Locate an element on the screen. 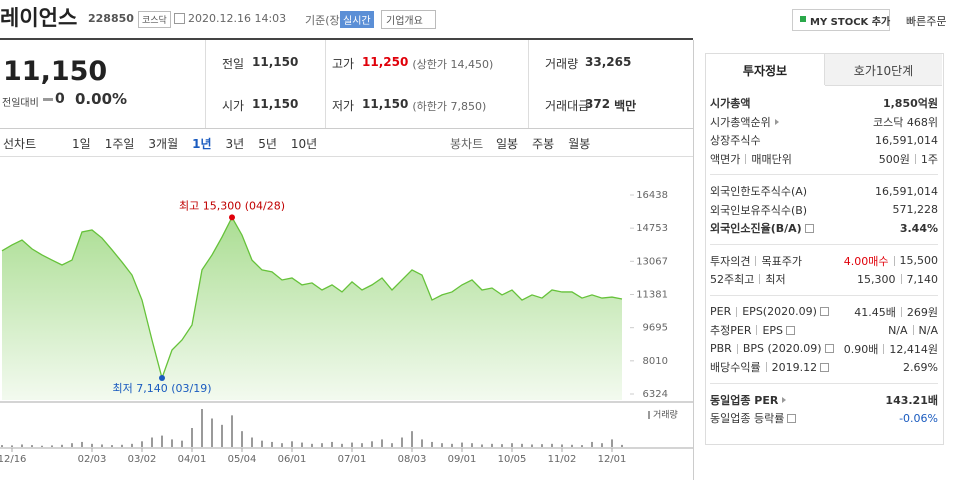  x-tick-label: 12/16 is located at coordinates (13, 459).